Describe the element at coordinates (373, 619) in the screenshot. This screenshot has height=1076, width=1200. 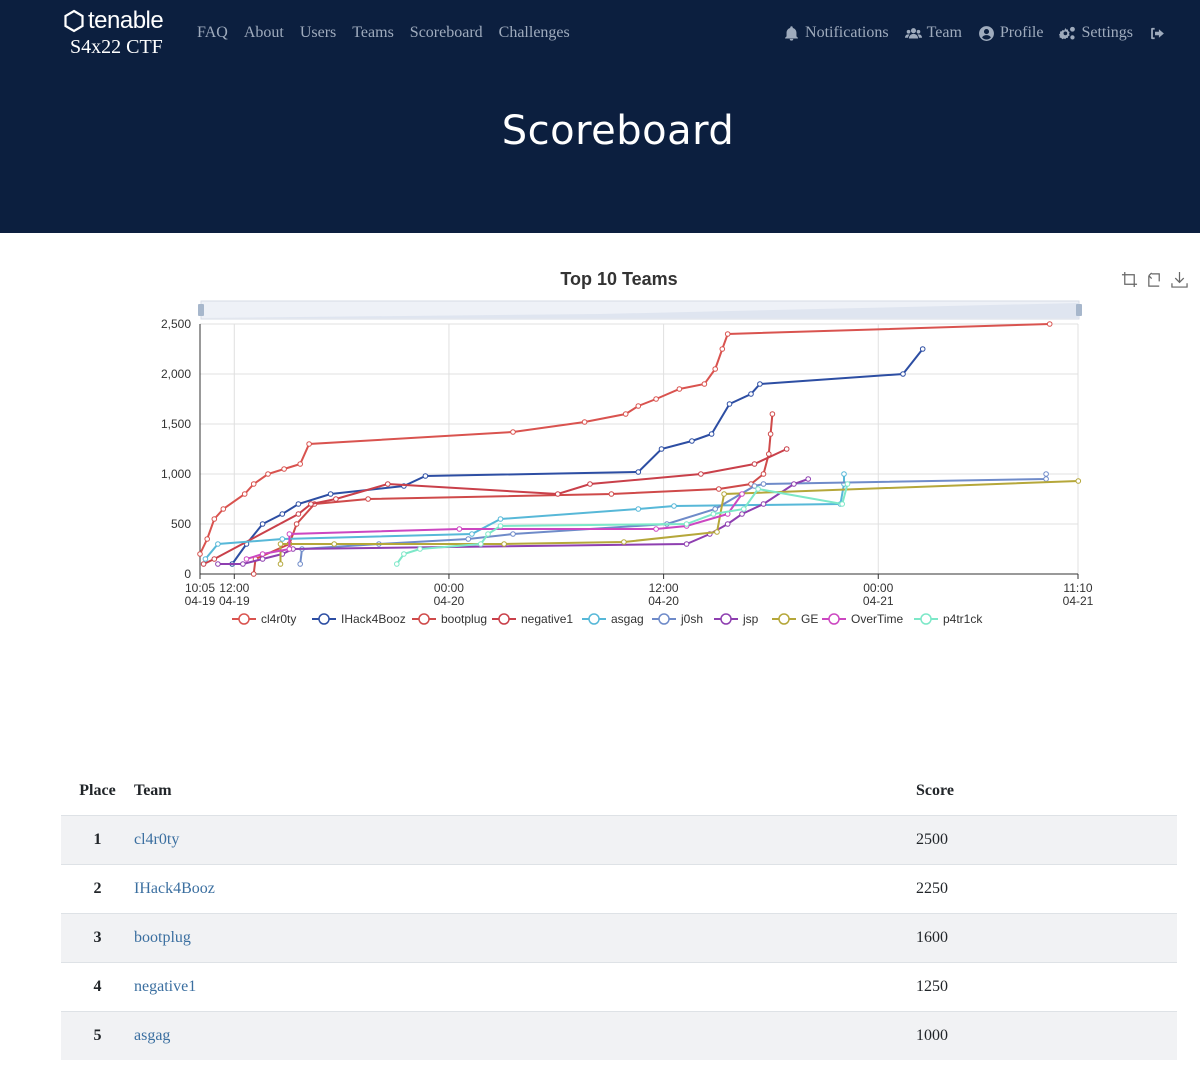
I see `legend-label: IHack4Booz` at that location.